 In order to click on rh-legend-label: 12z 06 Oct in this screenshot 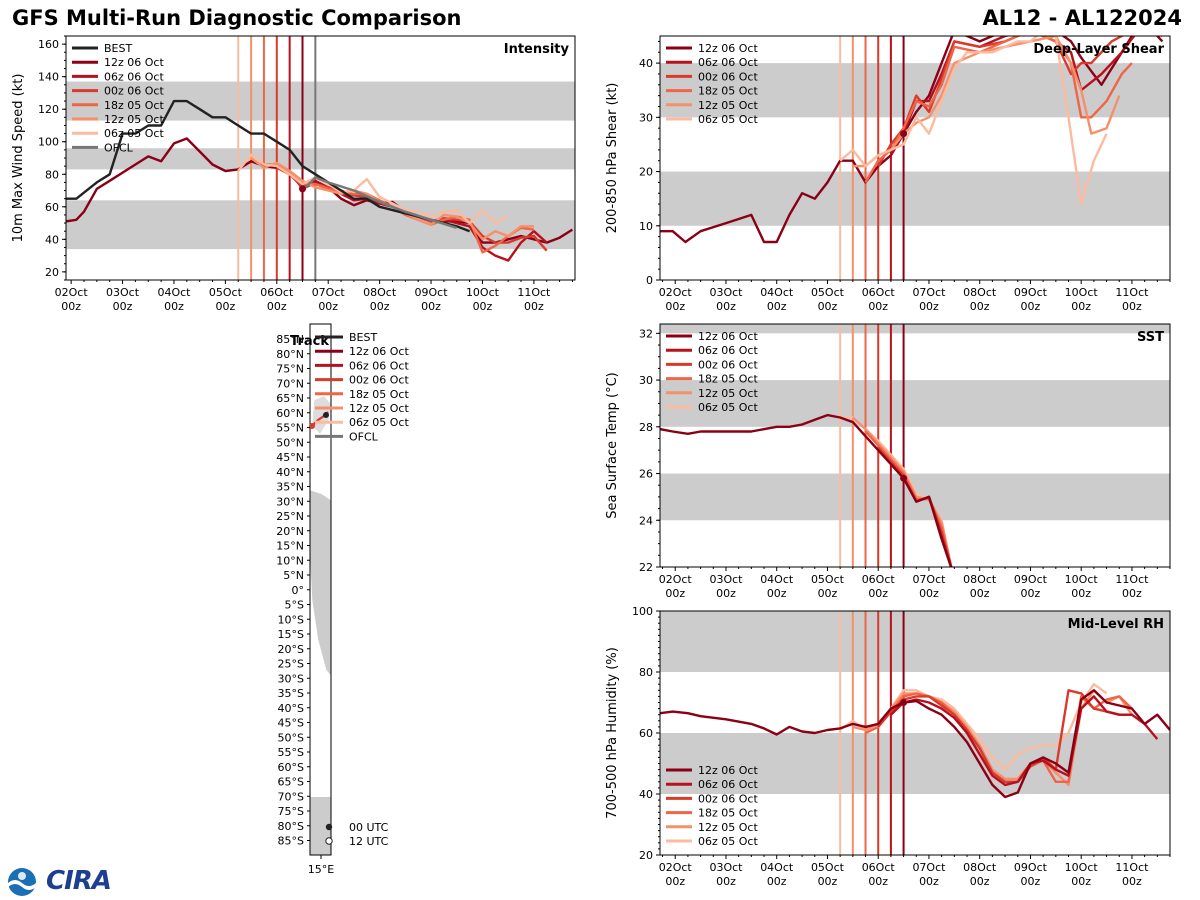, I will do `click(728, 770)`.